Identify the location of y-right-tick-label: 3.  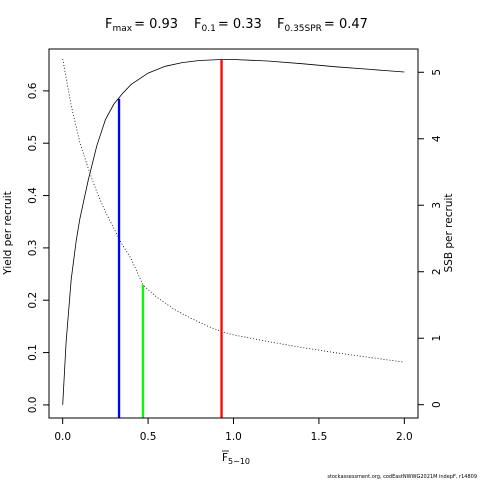
(437, 205).